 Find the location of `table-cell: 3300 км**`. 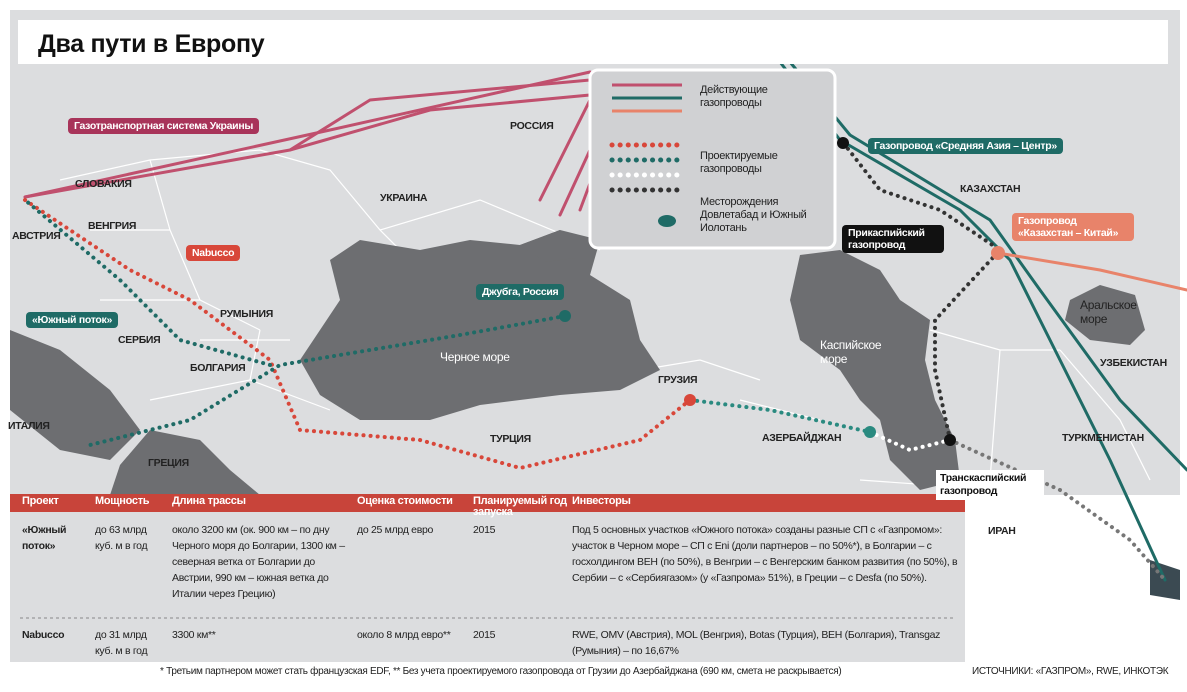

table-cell: 3300 км** is located at coordinates (194, 635).